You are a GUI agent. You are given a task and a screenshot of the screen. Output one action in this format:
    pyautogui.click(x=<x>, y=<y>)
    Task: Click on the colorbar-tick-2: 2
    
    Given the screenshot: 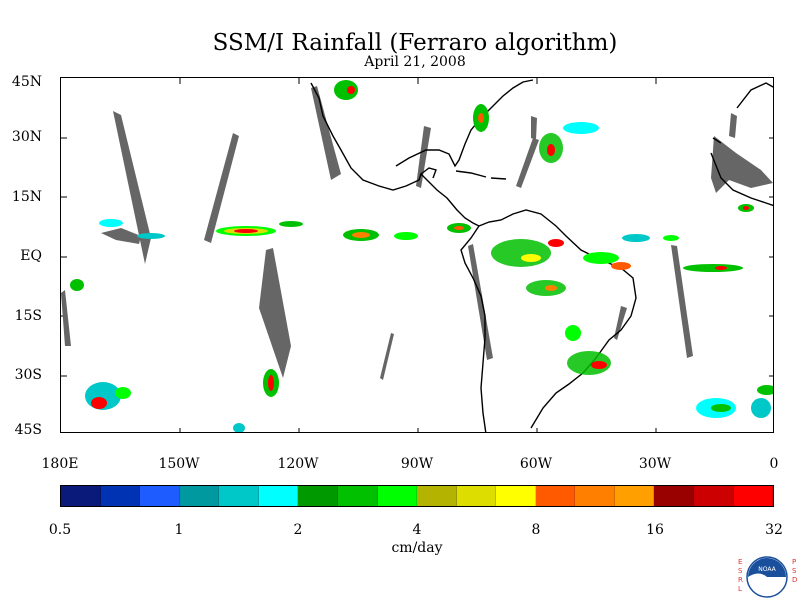 What is the action you would take?
    pyautogui.click(x=298, y=530)
    